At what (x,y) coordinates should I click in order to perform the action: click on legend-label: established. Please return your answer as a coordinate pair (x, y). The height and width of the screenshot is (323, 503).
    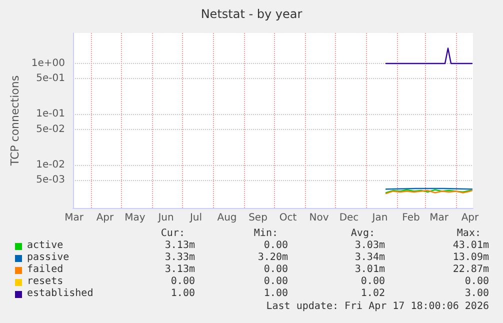
    Looking at the image, I should click on (60, 293).